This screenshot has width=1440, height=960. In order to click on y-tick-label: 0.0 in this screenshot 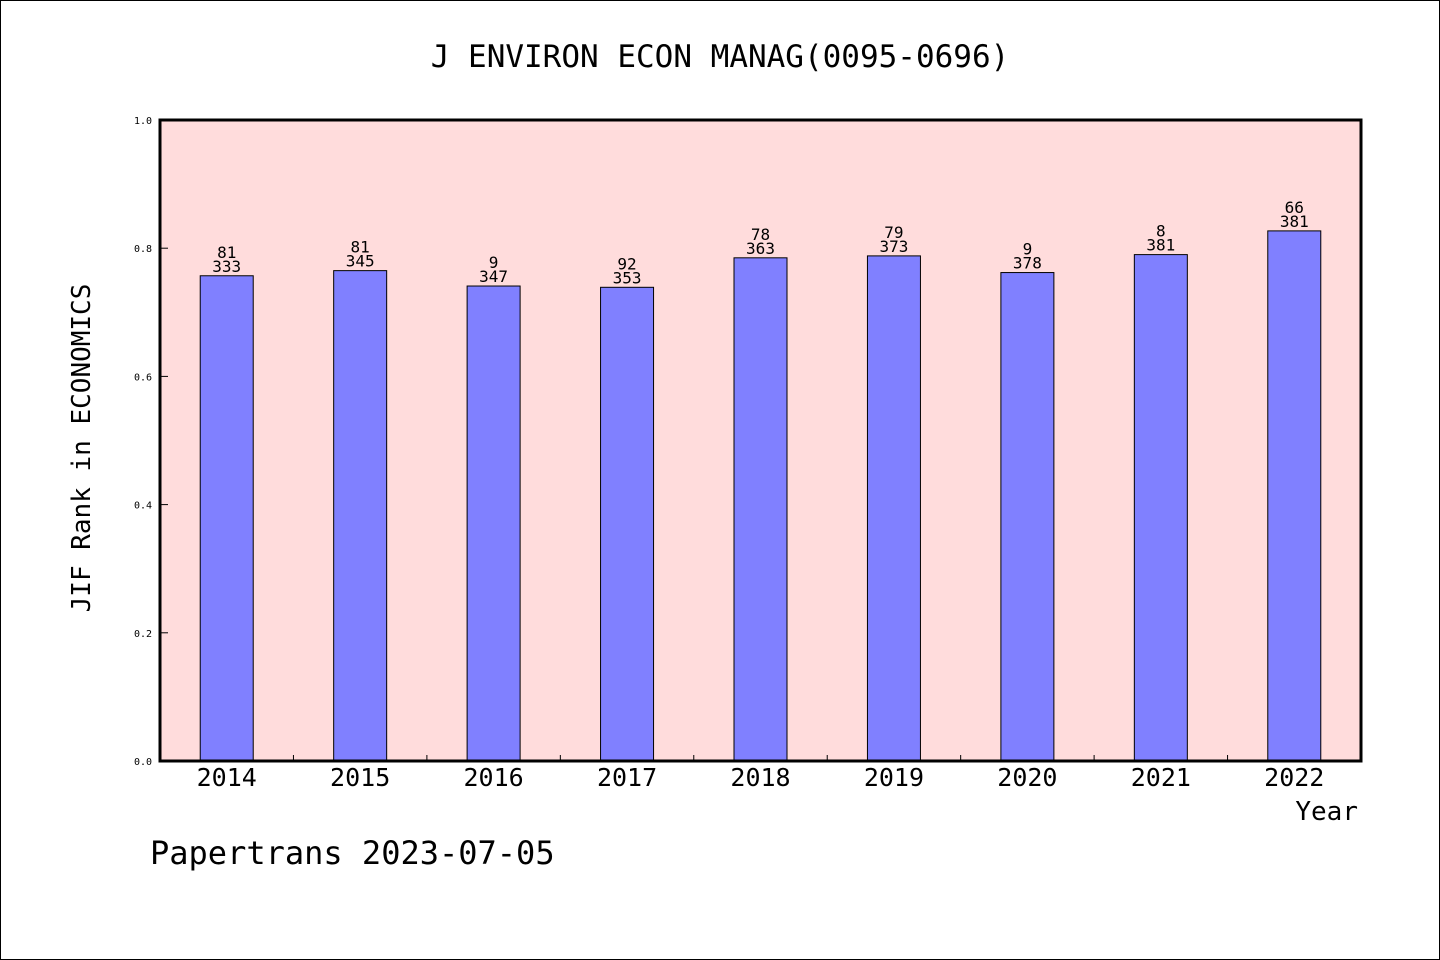, I will do `click(143, 762)`.